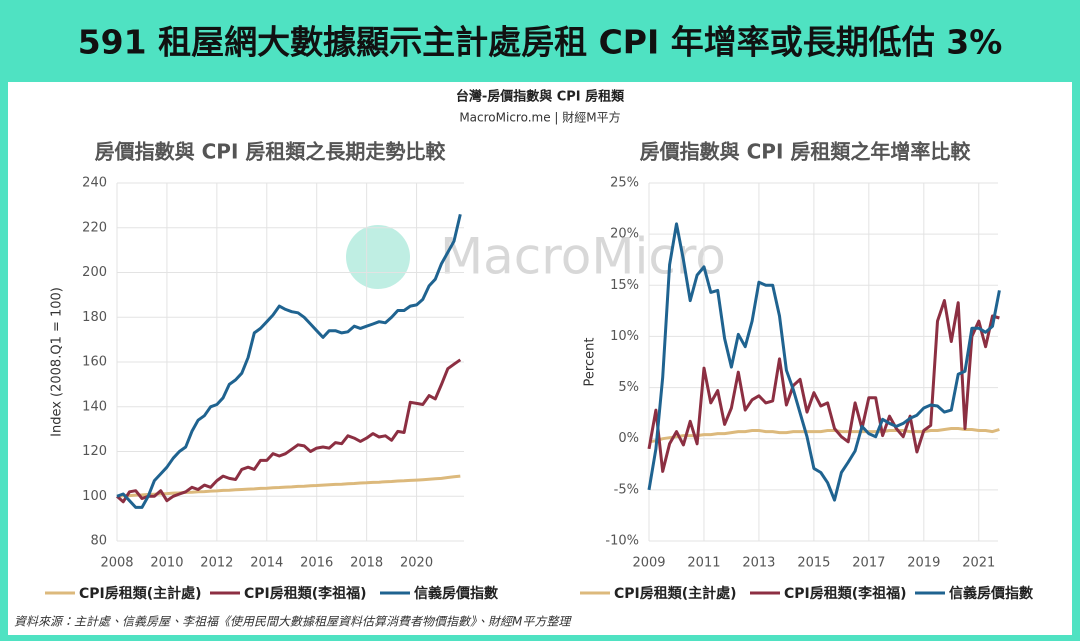  Describe the element at coordinates (271, 152) in the screenshot. I see `chart-title: 房價指數與 CPI 房租類之長期走勢比較` at that location.